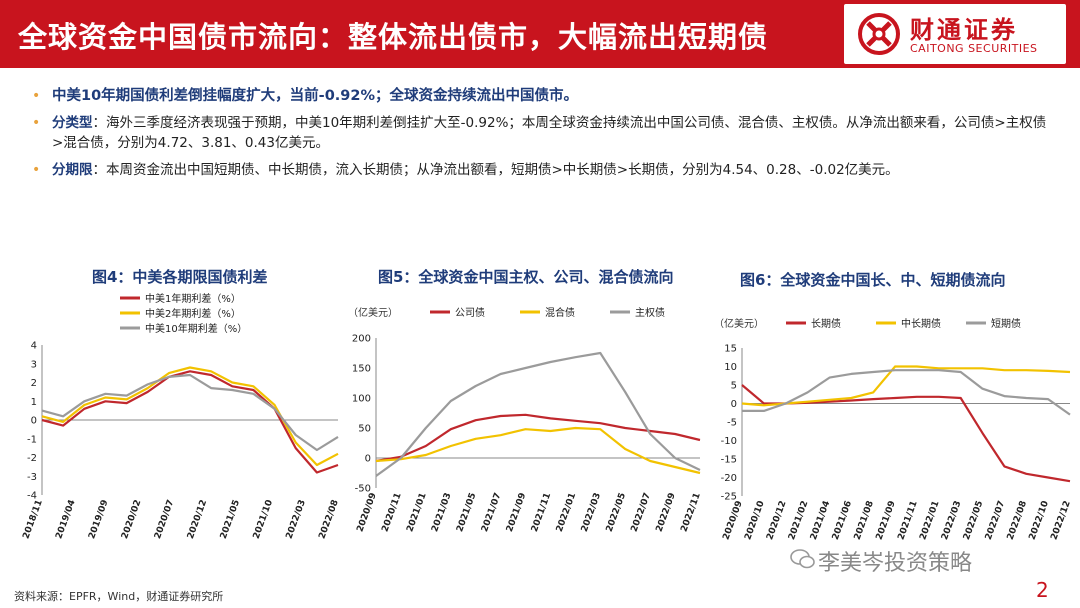 The width and height of the screenshot is (1080, 608). Describe the element at coordinates (895, 563) in the screenshot. I see `watermark: 李美岑投资策略` at that location.